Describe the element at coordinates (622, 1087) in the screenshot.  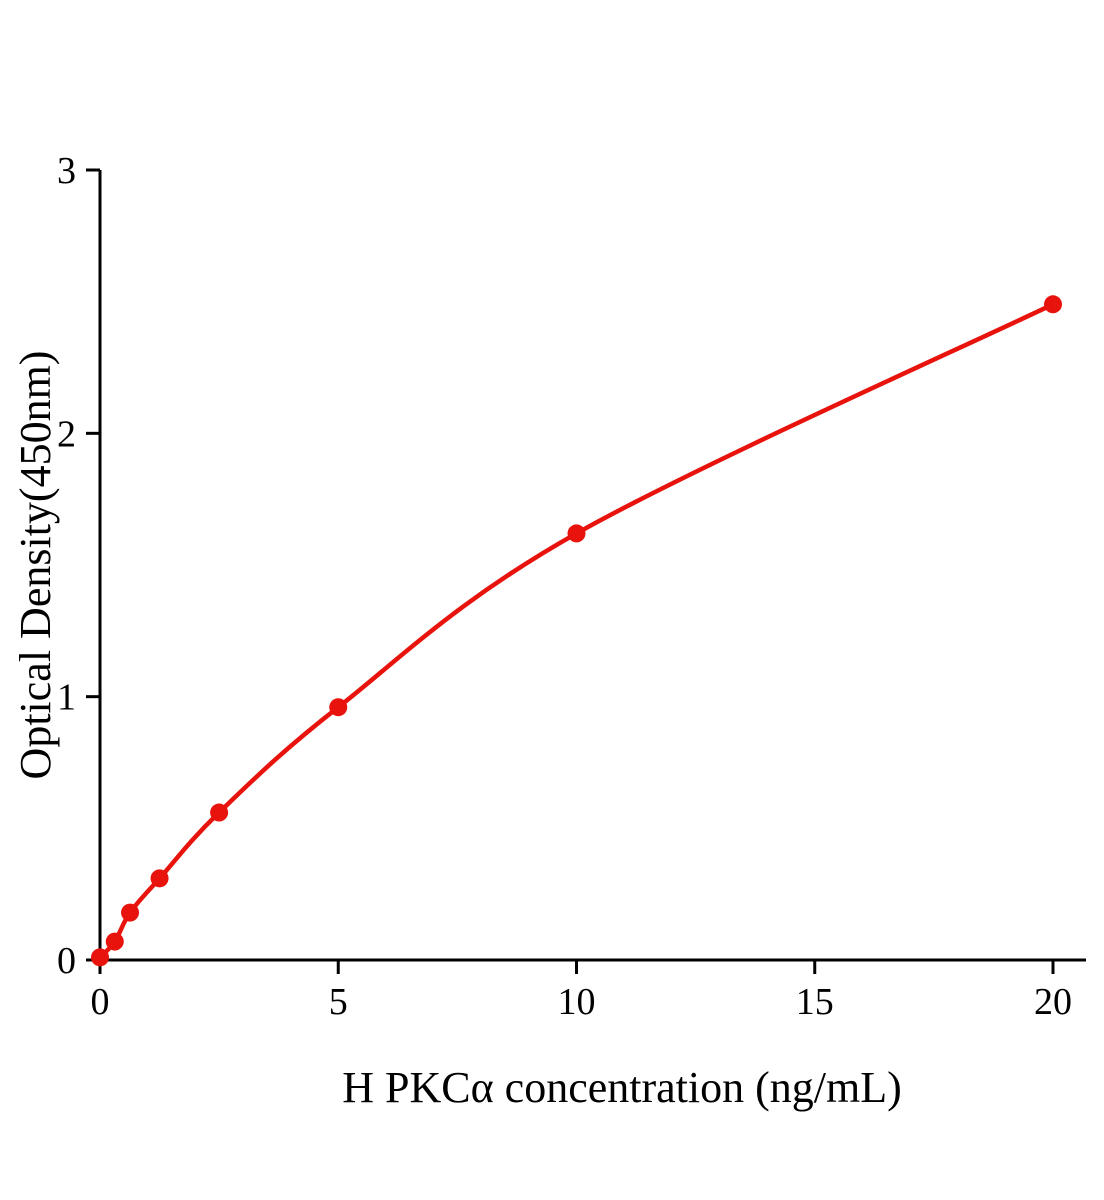
I see `x-axis-title: H PKCα concentration (ng/mL)` at that location.